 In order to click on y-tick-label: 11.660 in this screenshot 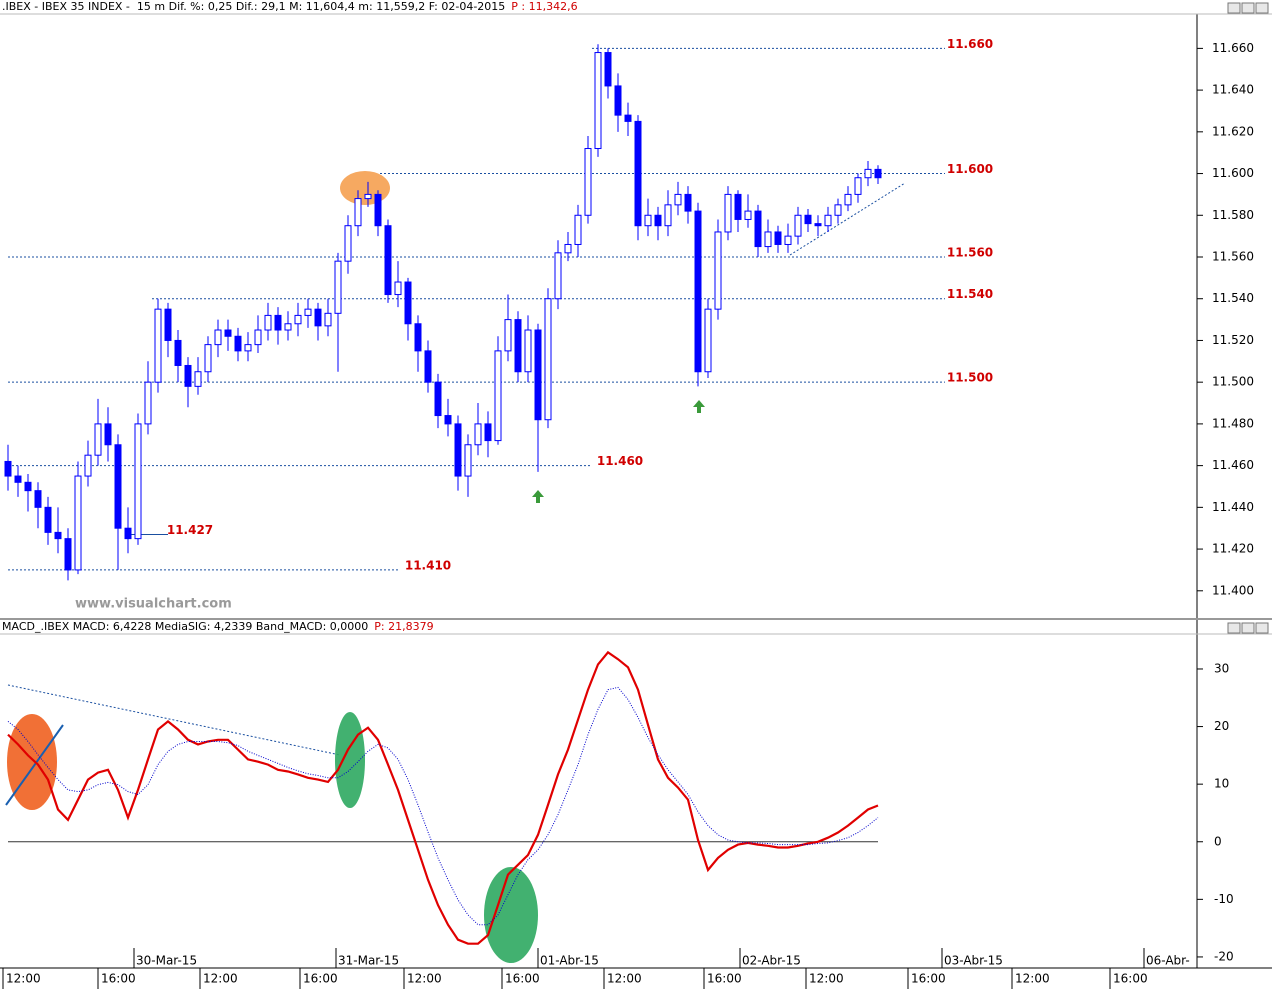, I will do `click(1233, 48)`.